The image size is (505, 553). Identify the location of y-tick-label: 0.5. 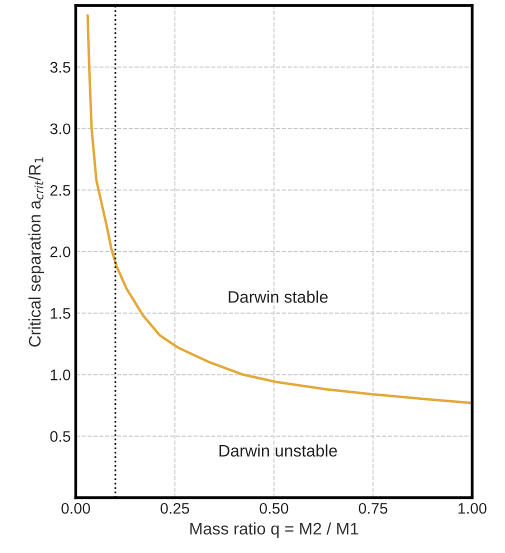
(60, 436).